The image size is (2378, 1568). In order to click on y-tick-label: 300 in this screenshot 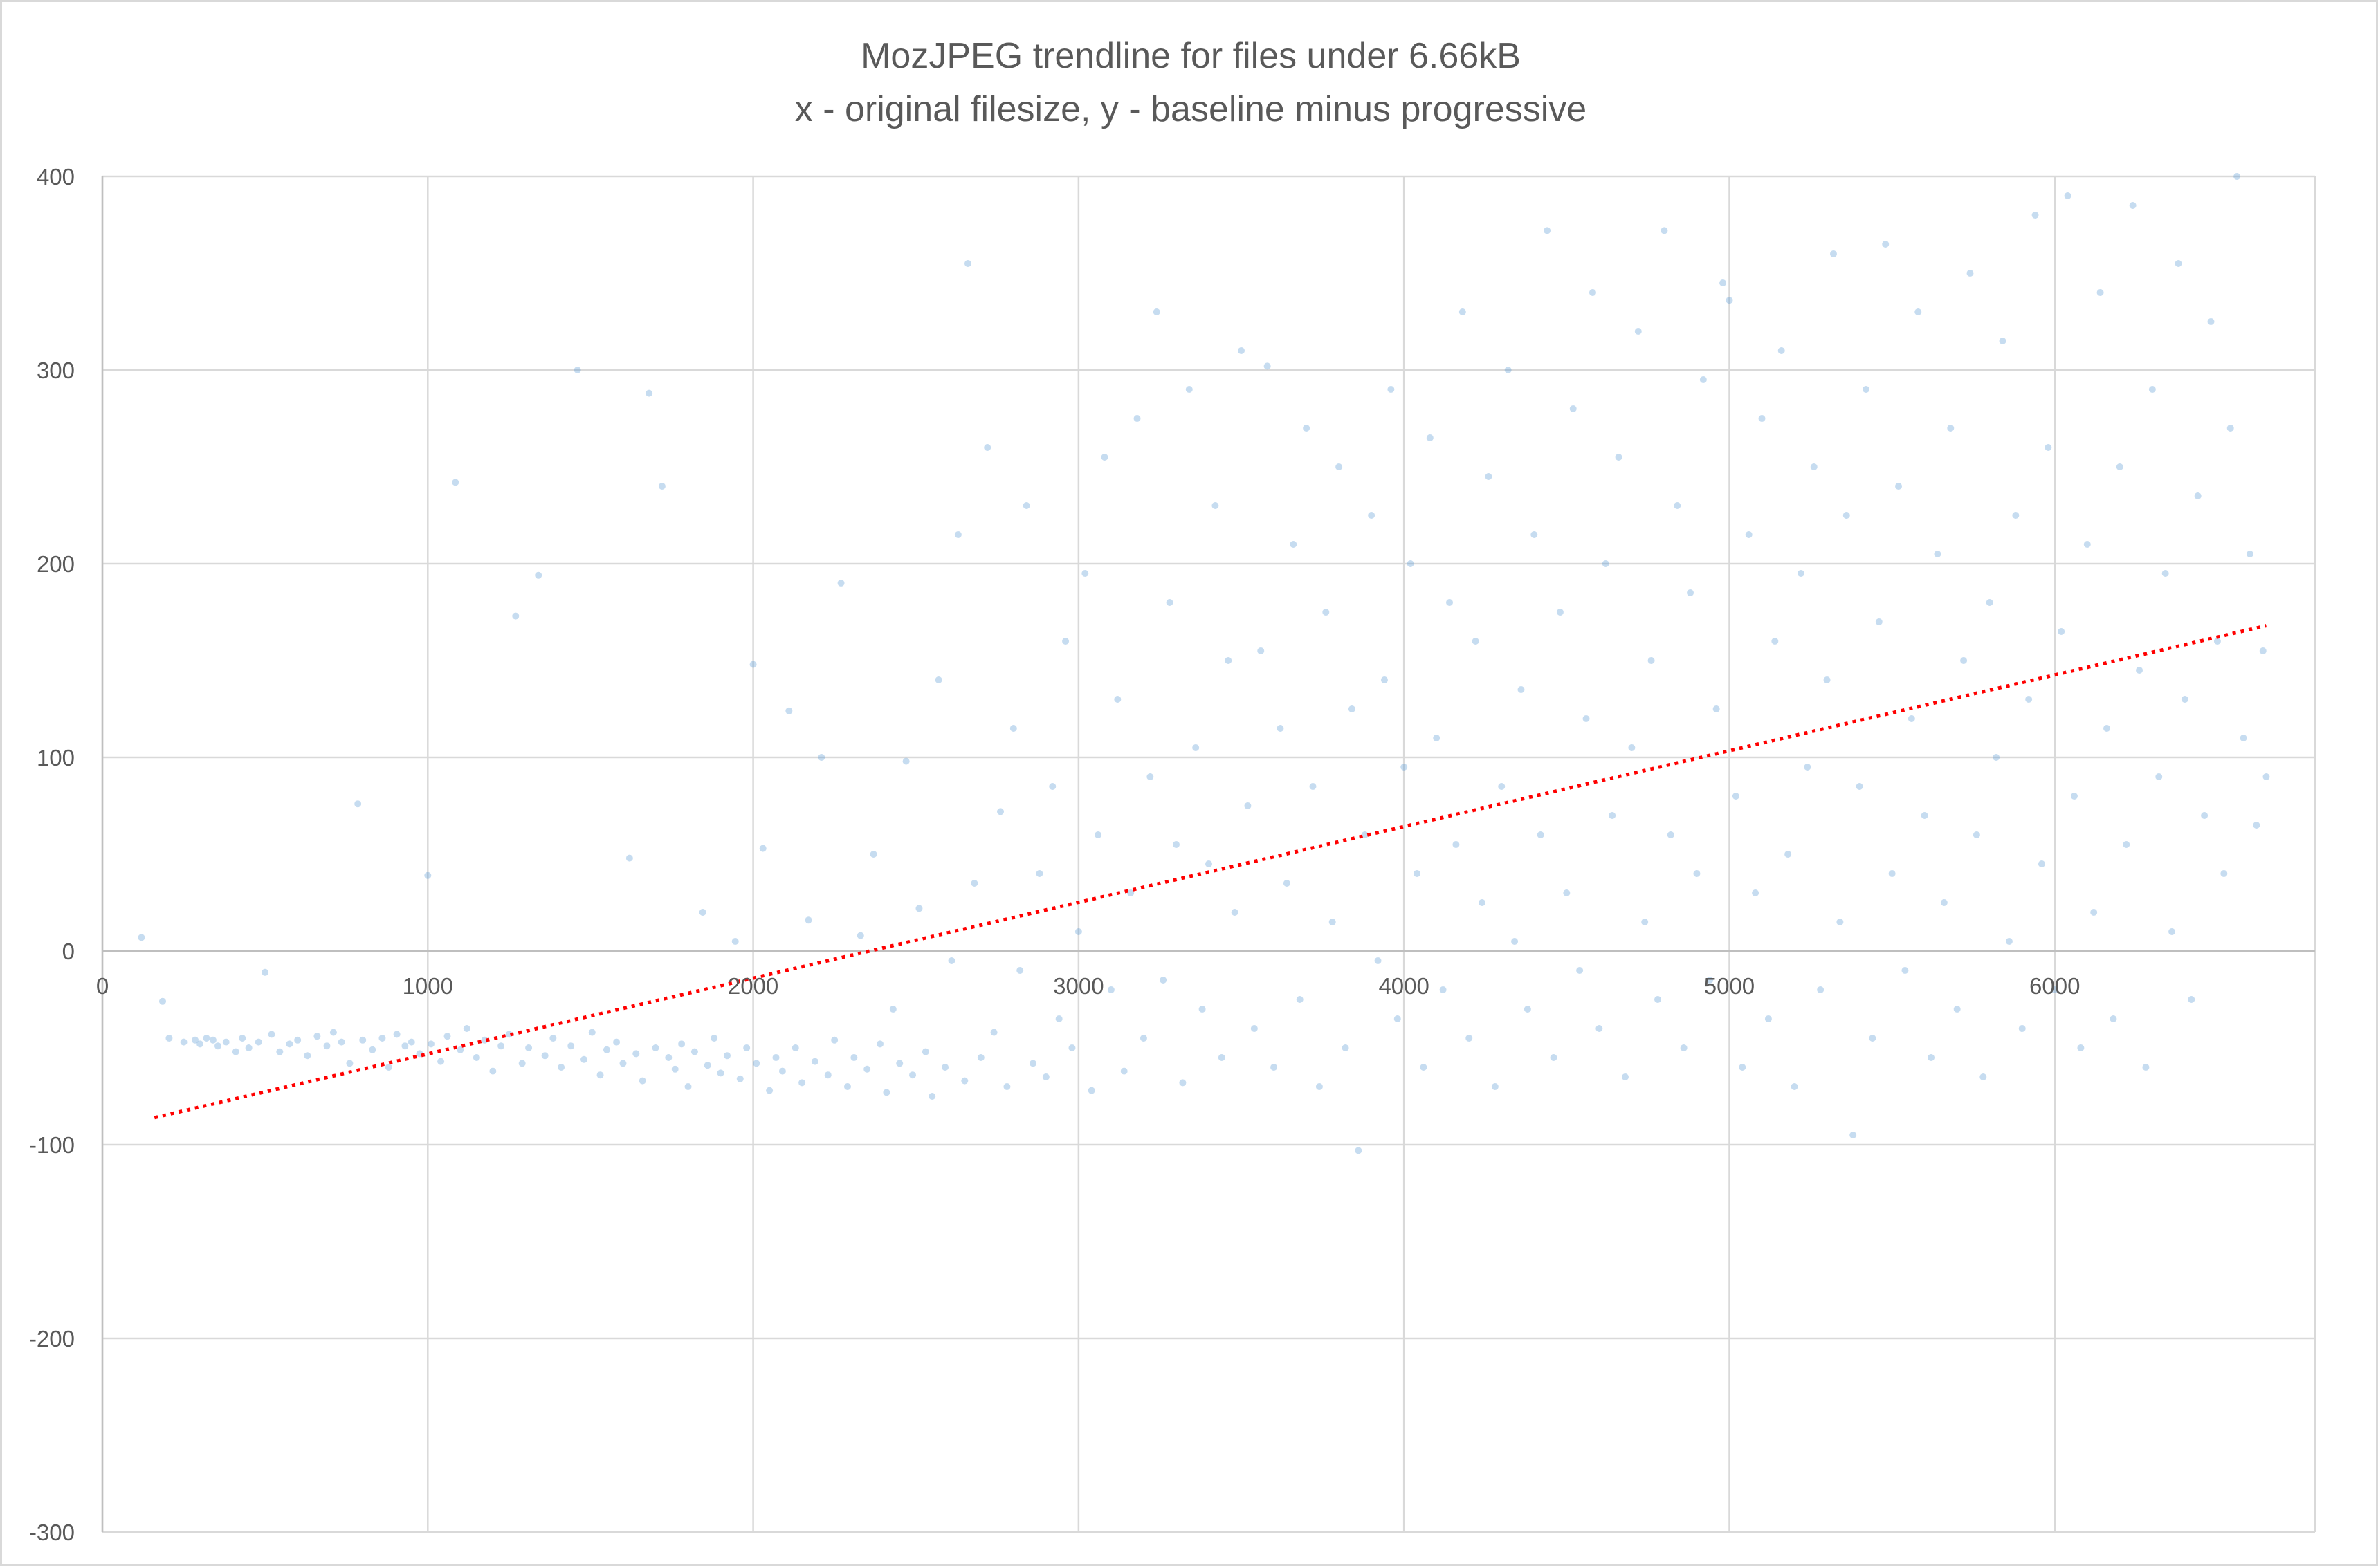, I will do `click(56, 370)`.